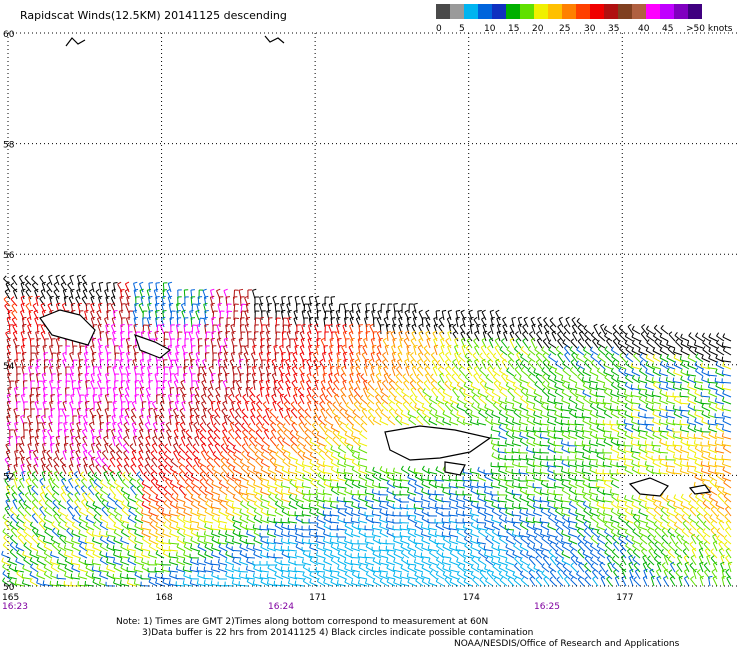 This screenshot has height=650, width=740. What do you see at coordinates (538, 29) in the screenshot?
I see `colorbar-label: 20` at bounding box center [538, 29].